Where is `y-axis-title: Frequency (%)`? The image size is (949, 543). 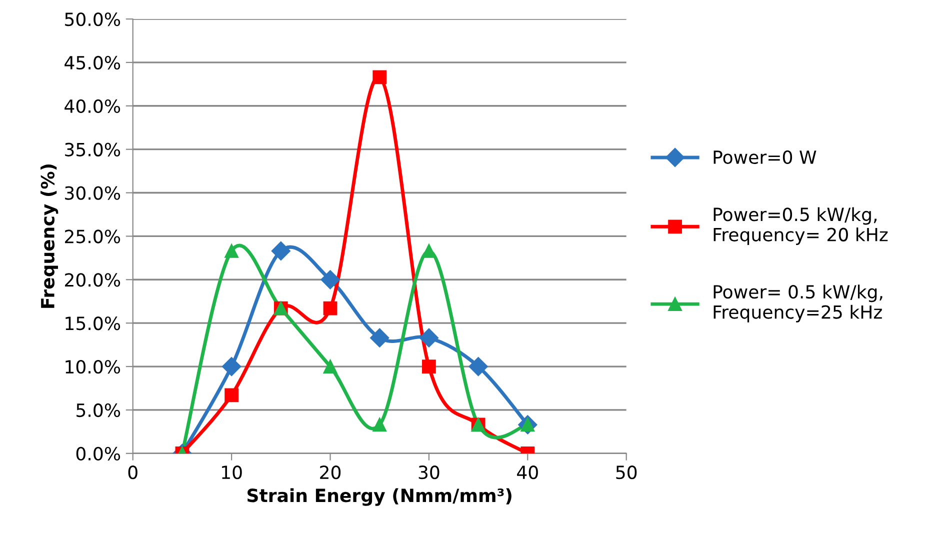
y-axis-title: Frequency (%) is located at coordinates (49, 236).